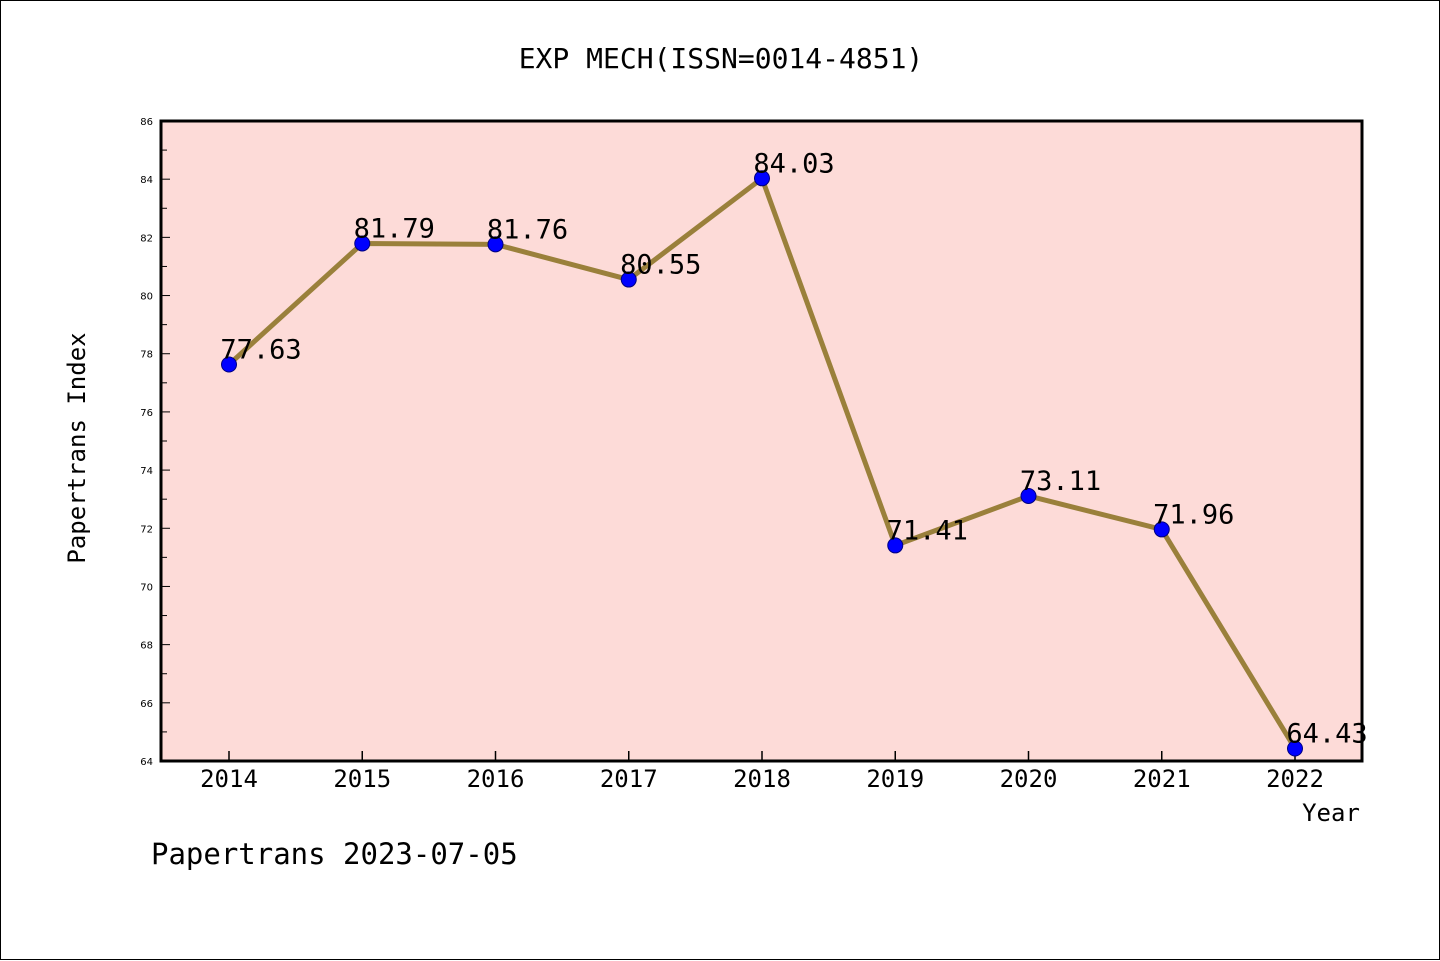  I want to click on x-tick-label: 2017, so click(629, 779).